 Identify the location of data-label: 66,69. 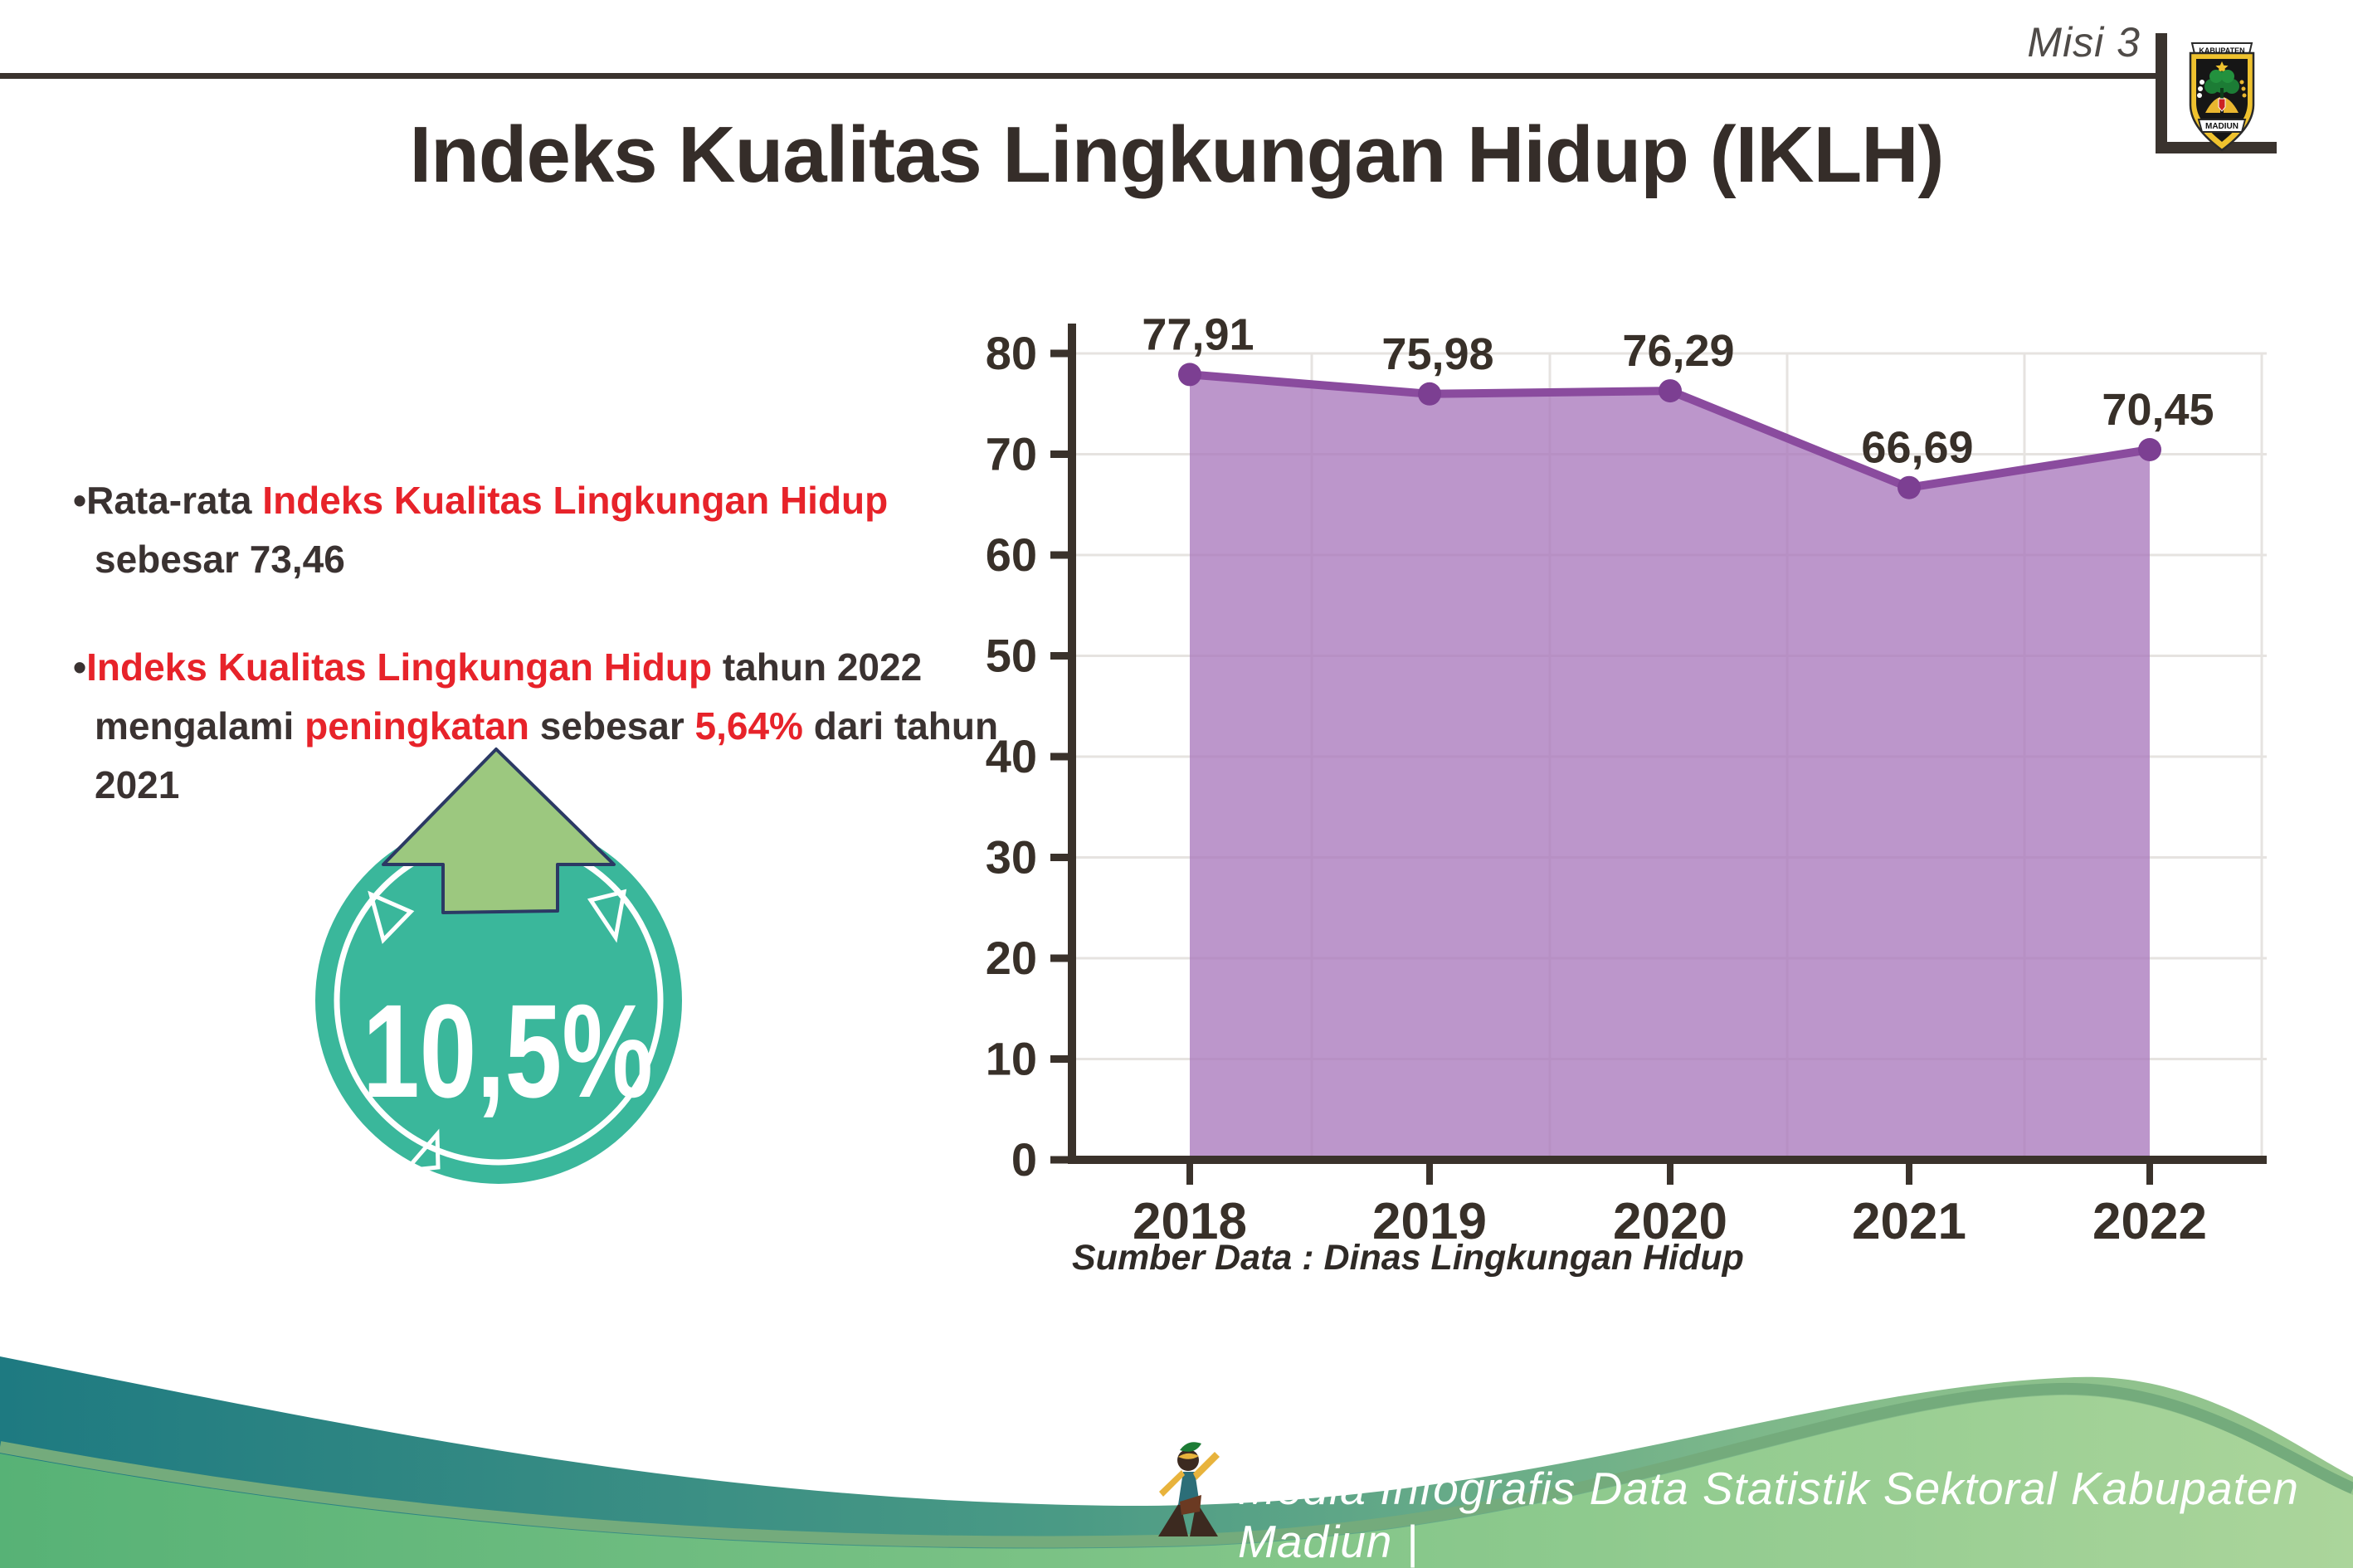
(1917, 448).